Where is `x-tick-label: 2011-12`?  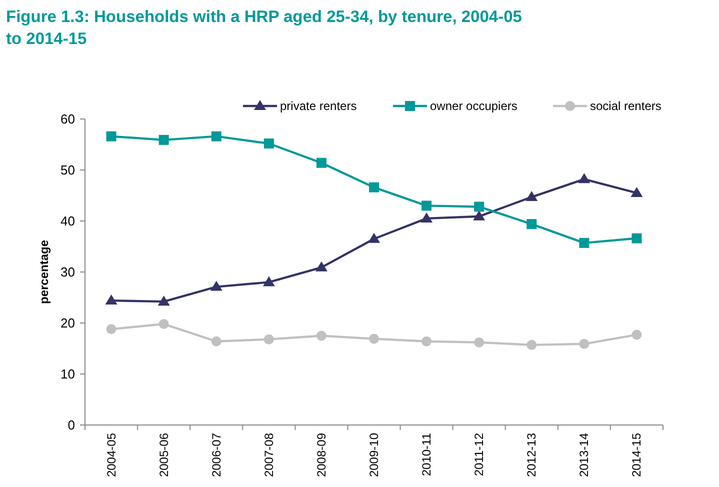
x-tick-label: 2011-12 is located at coordinates (479, 454).